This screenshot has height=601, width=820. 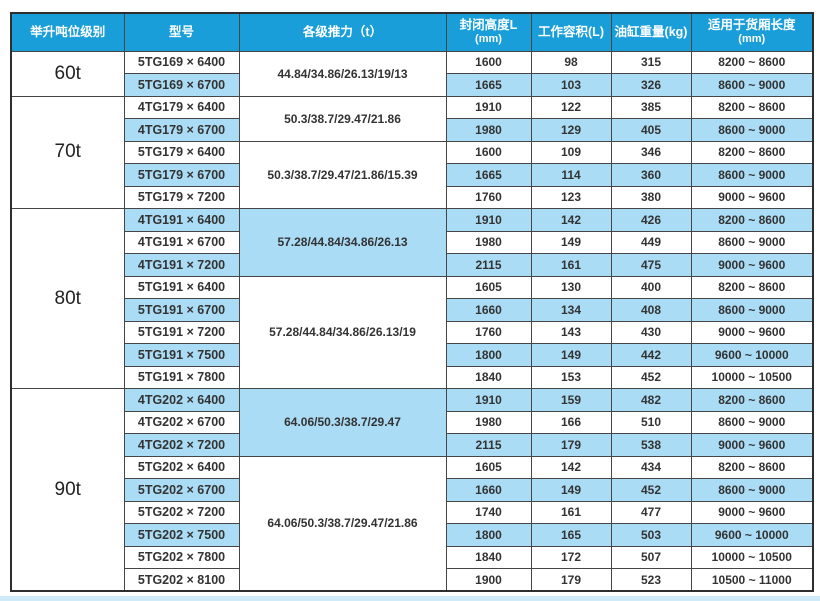 What do you see at coordinates (651, 422) in the screenshot?
I see `cylinder-weight-cell: 510` at bounding box center [651, 422].